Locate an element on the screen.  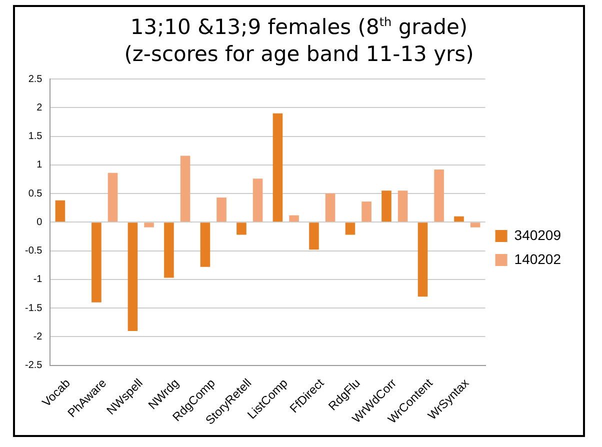
y-tick-label: -1 is located at coordinates (38, 280).